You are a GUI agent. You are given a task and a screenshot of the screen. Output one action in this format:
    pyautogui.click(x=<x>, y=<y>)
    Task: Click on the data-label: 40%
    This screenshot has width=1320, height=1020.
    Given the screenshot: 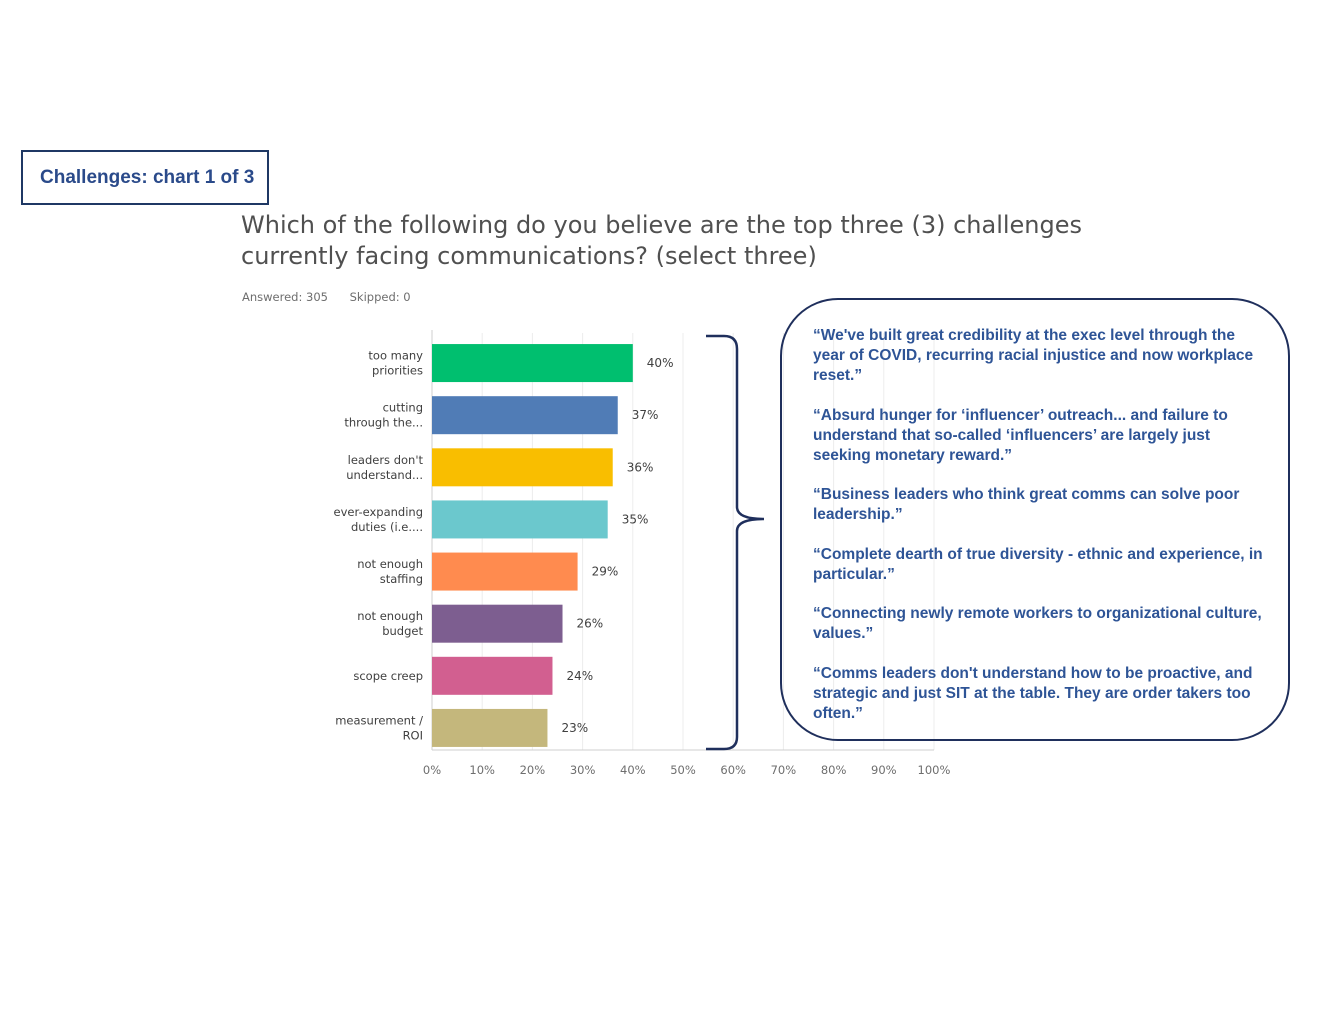 What is the action you would take?
    pyautogui.click(x=660, y=363)
    